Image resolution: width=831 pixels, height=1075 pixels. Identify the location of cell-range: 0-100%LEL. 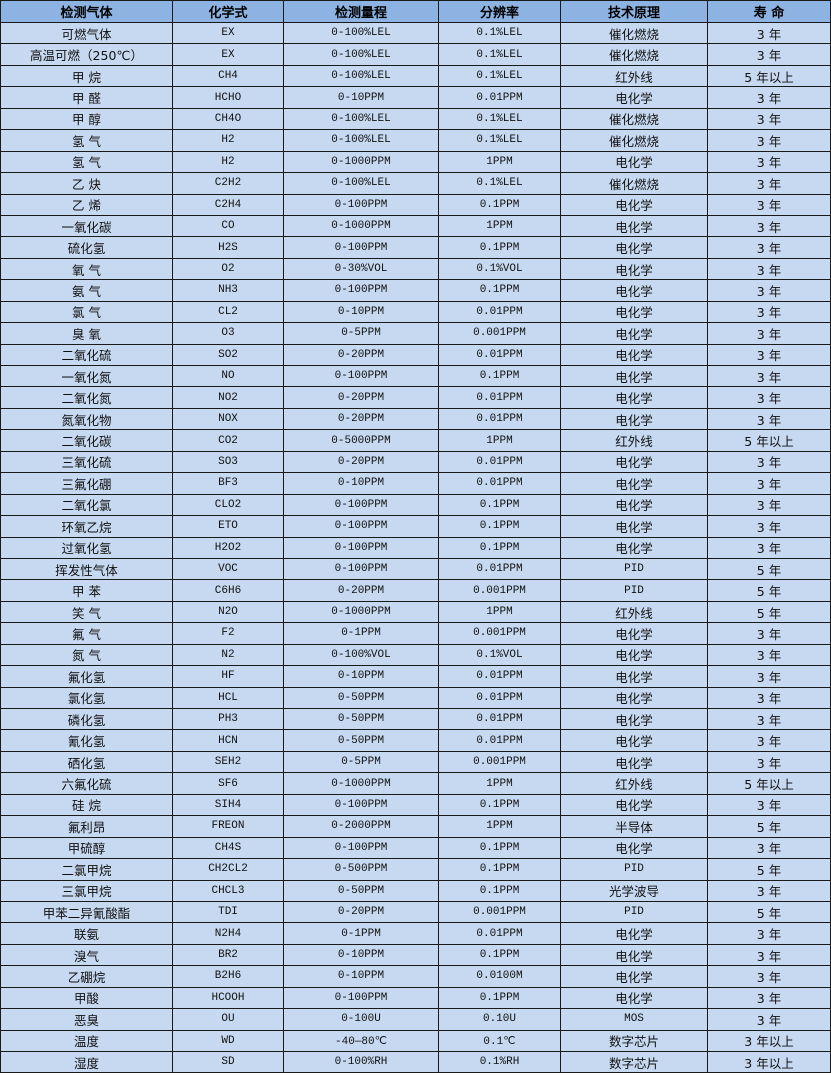
(361, 33).